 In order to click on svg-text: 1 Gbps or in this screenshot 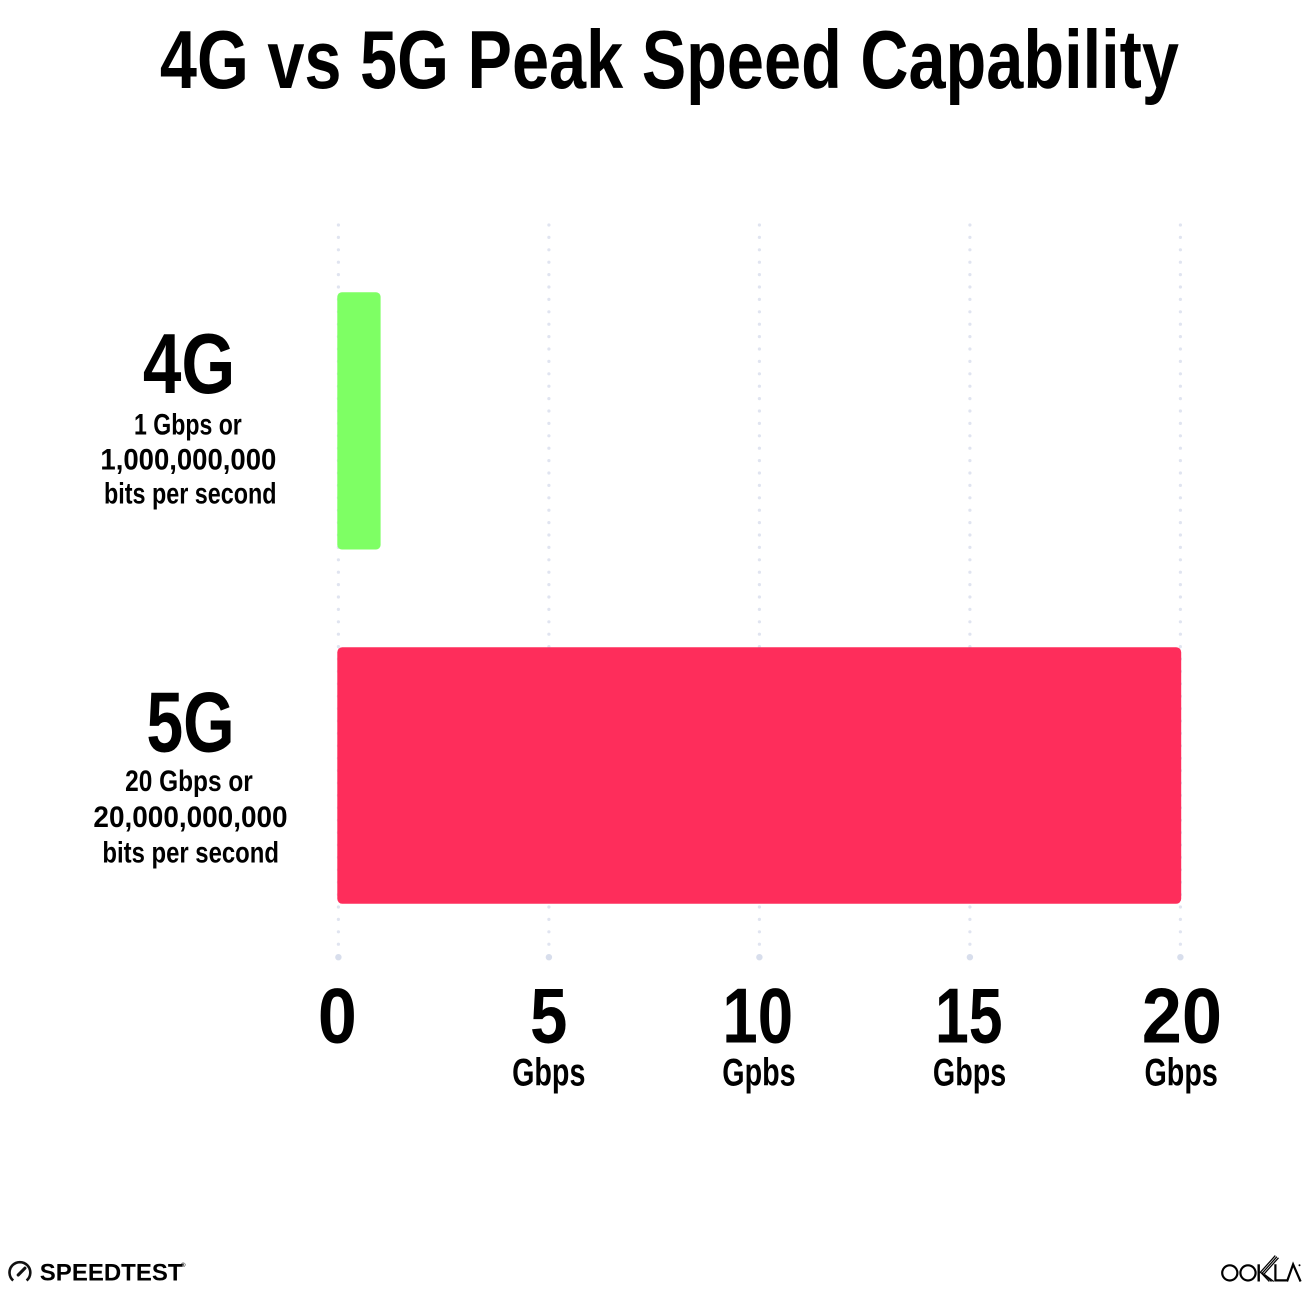, I will do `click(188, 424)`.